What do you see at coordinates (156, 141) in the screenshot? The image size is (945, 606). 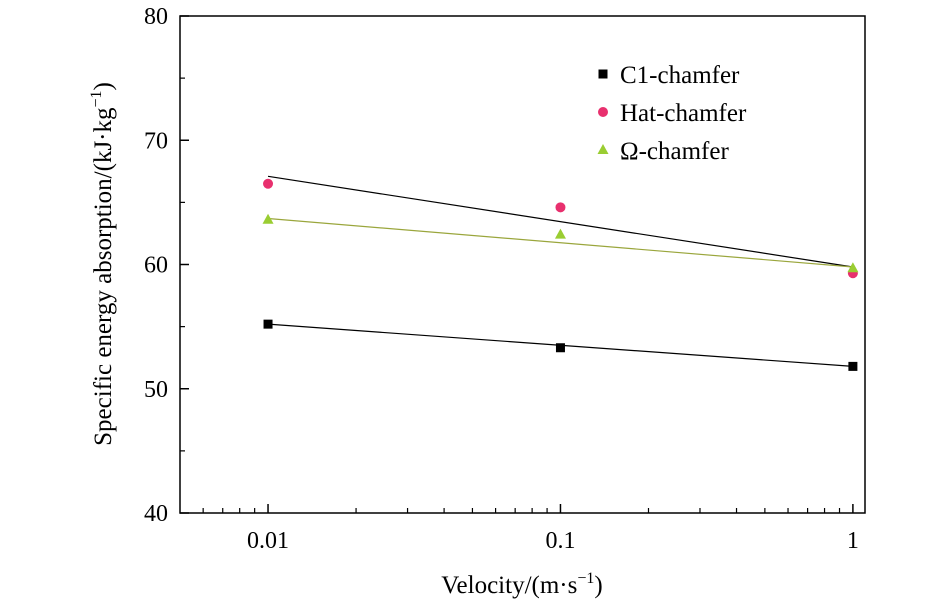 I see `y-tick-label: 70` at bounding box center [156, 141].